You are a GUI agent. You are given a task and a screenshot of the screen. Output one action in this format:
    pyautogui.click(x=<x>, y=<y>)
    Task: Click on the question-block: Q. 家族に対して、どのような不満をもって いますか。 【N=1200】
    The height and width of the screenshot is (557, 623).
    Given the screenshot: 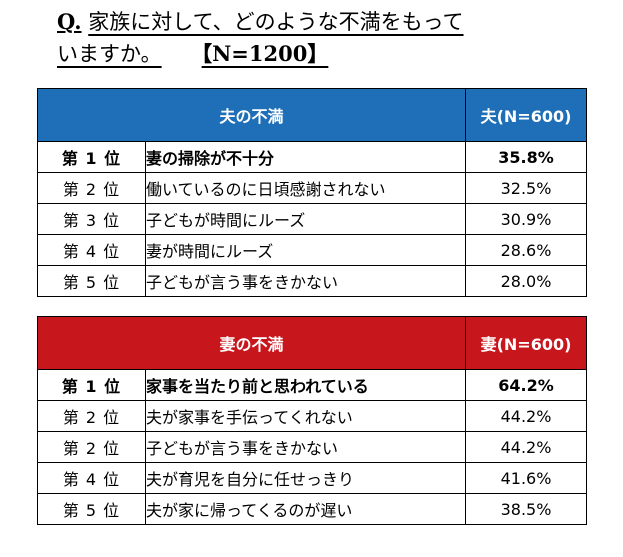 What is the action you would take?
    pyautogui.click(x=292, y=38)
    